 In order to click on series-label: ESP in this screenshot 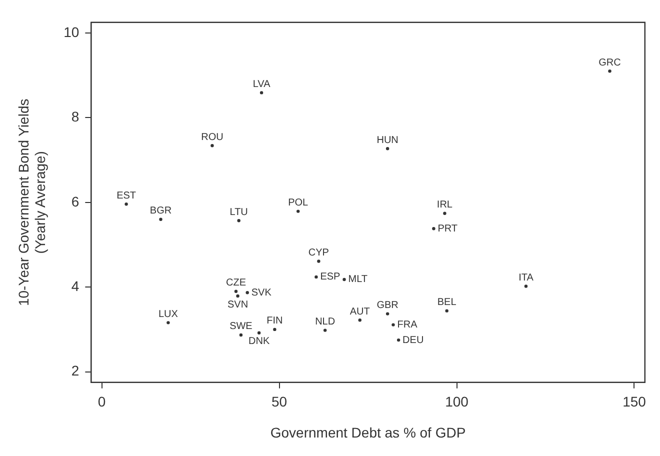, I will do `click(330, 277)`.